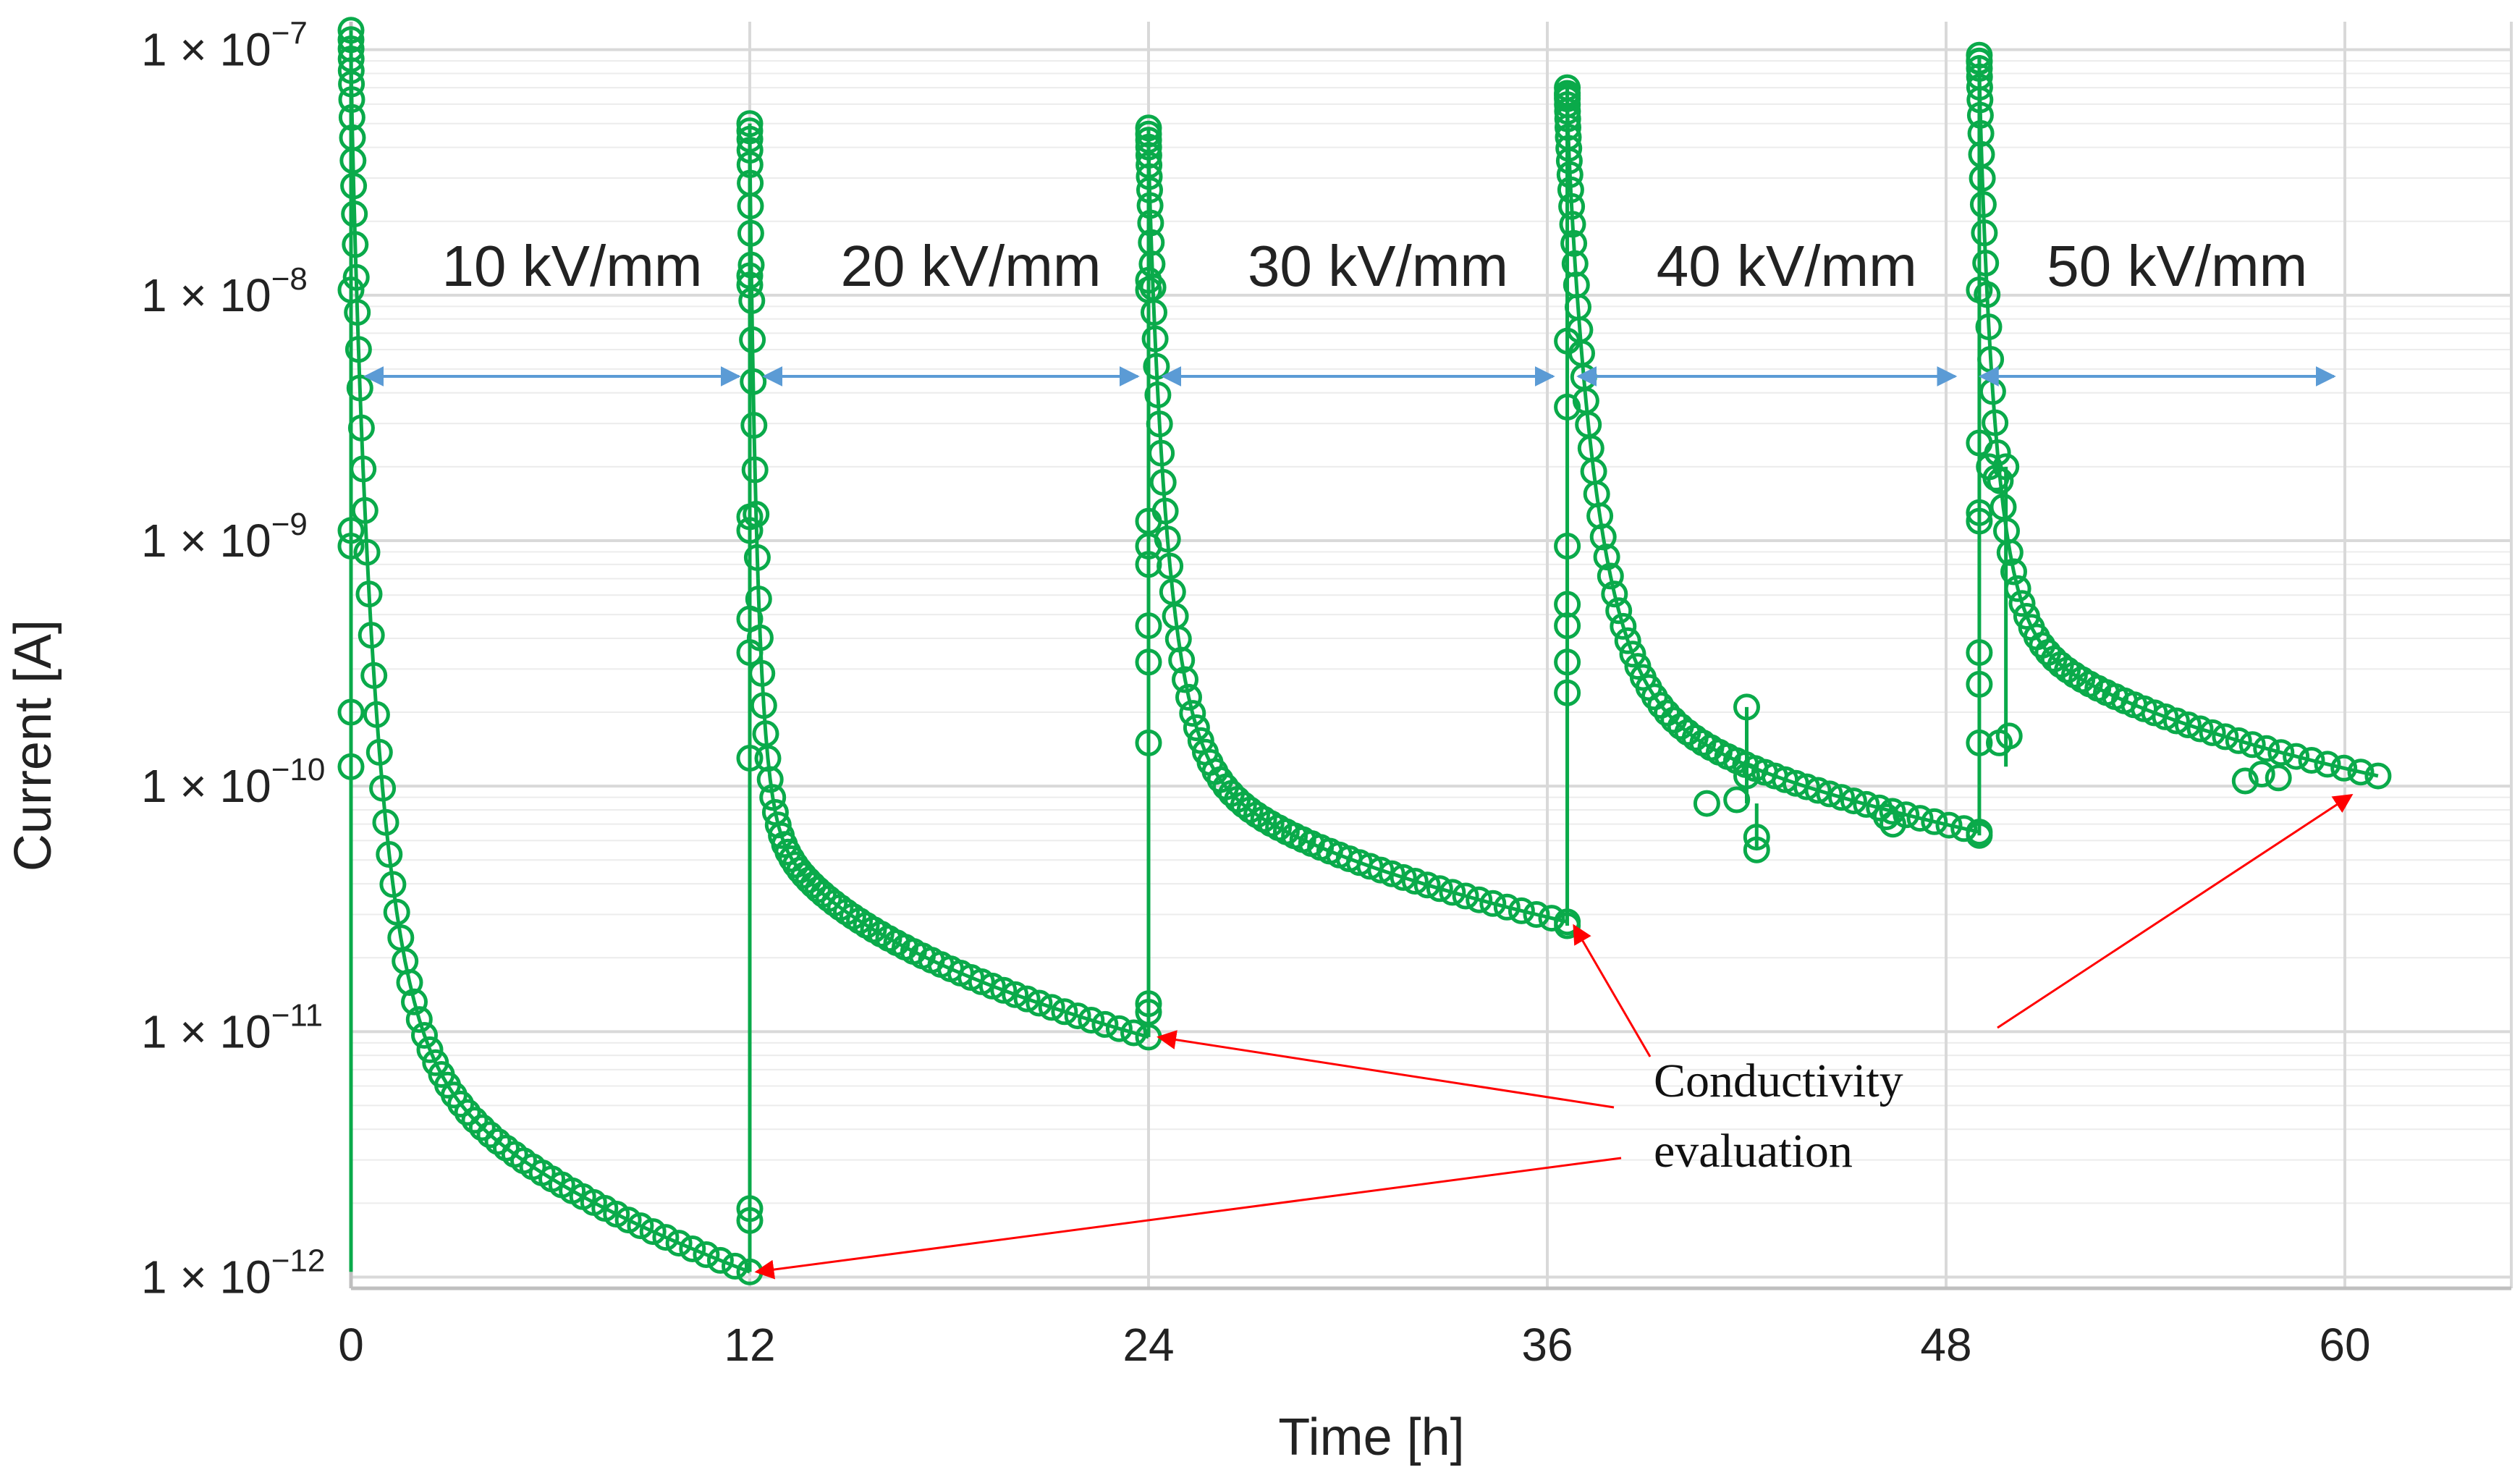 This screenshot has height=1483, width=2520. What do you see at coordinates (2177, 266) in the screenshot?
I see `field-label: 50 kV/mm` at bounding box center [2177, 266].